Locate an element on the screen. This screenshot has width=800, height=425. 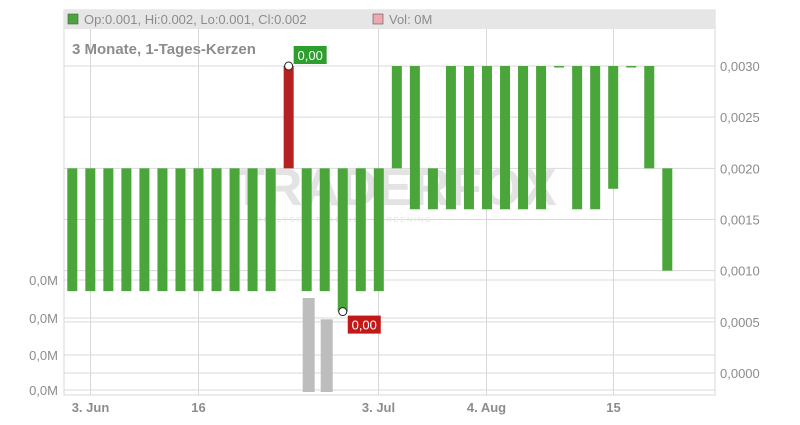
annotations: 0,00 0,00 is located at coordinates (332, 190).